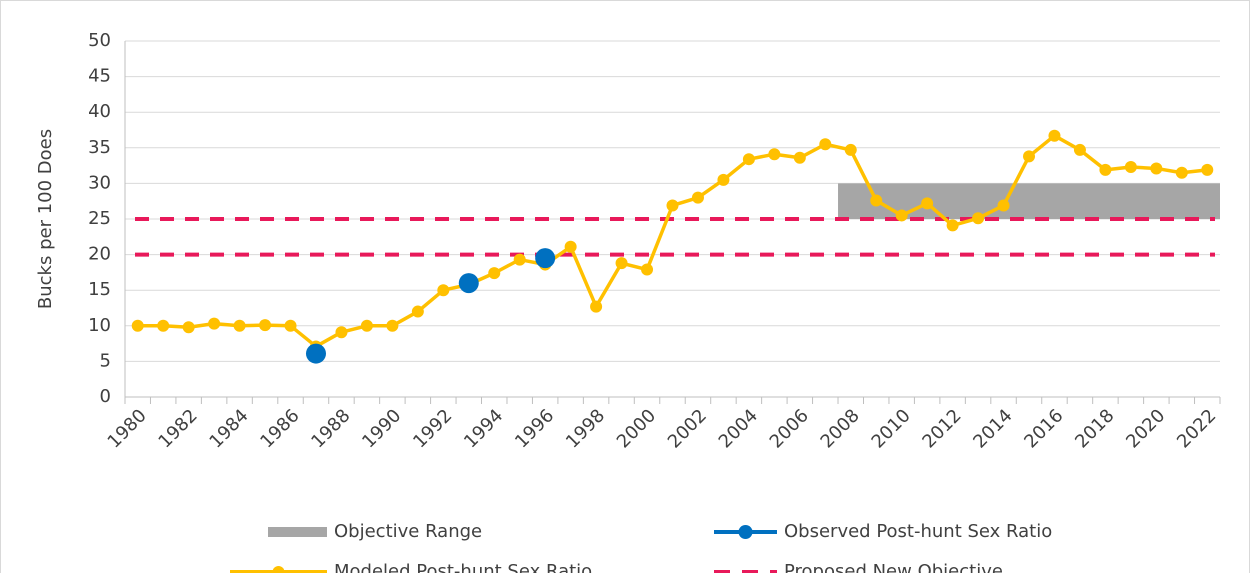 This screenshot has width=1250, height=573. Describe the element at coordinates (99, 325) in the screenshot. I see `y-tick-label: 10` at that location.